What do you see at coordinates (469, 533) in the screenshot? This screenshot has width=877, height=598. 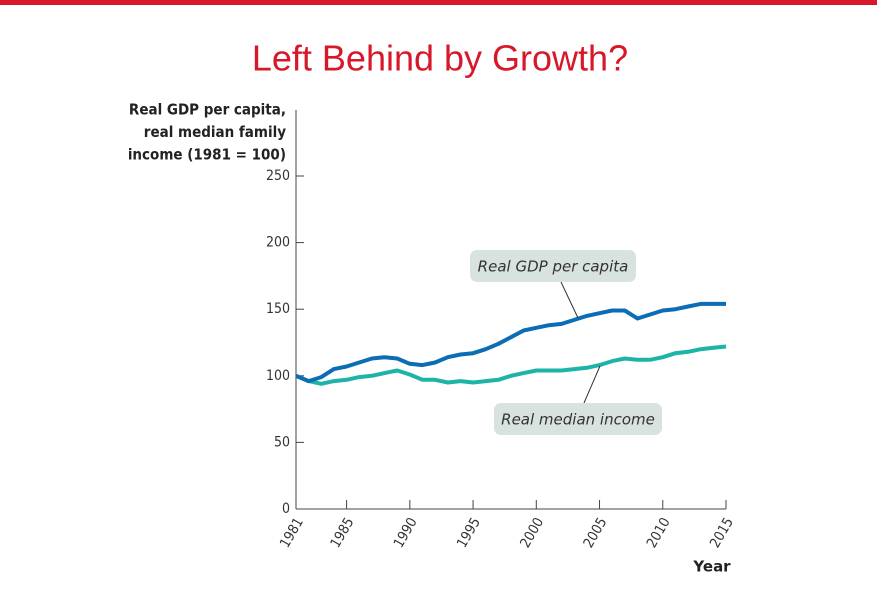 I see `x-tick-label: 1995` at bounding box center [469, 533].